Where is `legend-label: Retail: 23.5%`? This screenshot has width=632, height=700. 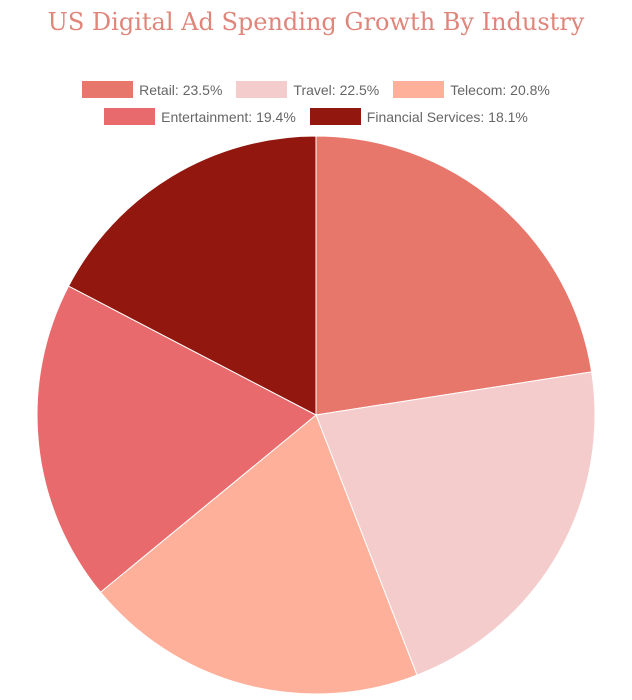
legend-label: Retail: 23.5% is located at coordinates (181, 89).